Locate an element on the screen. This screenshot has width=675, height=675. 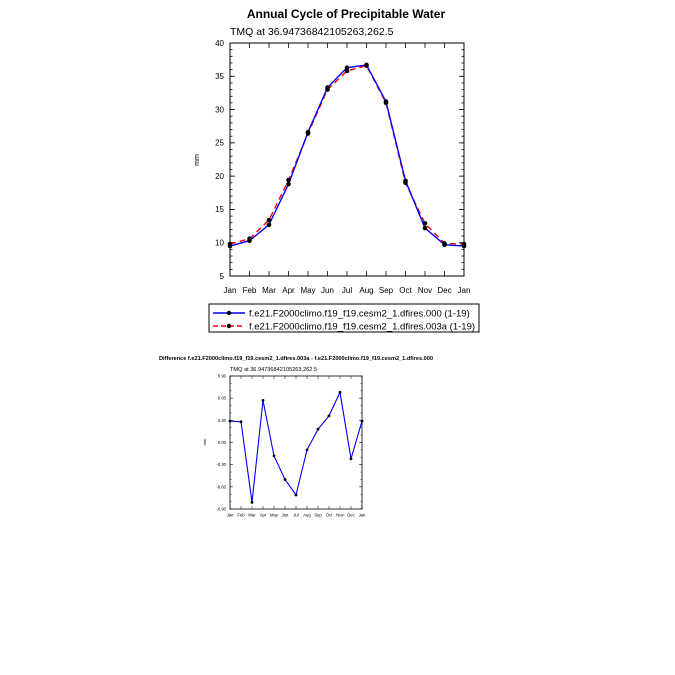
difference-plot-area is located at coordinates (296, 442).